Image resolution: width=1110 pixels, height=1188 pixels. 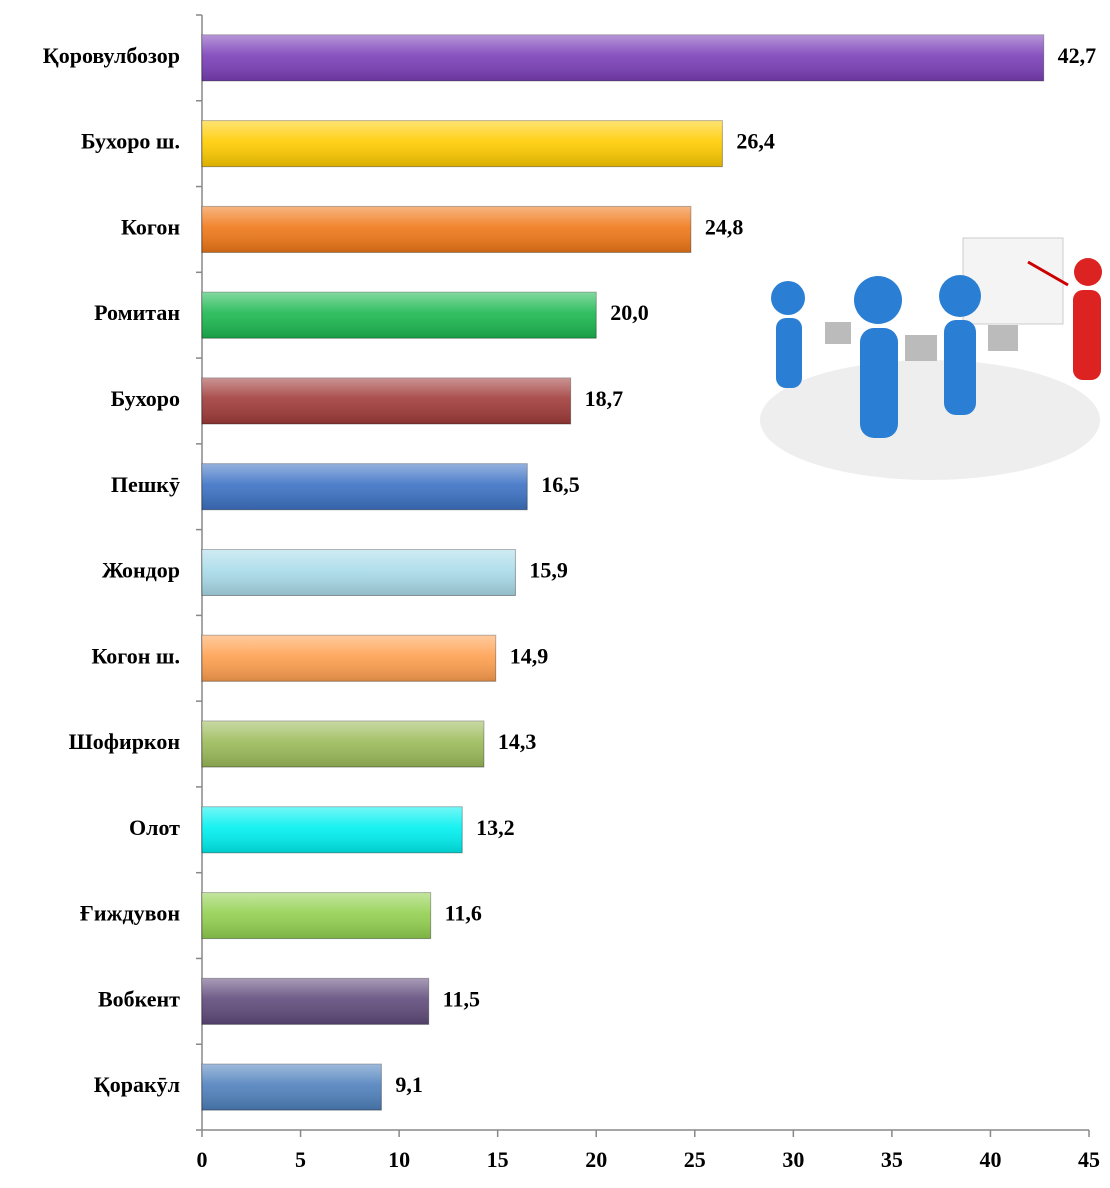 I want to click on category-label: Шофиркон, so click(x=125, y=741).